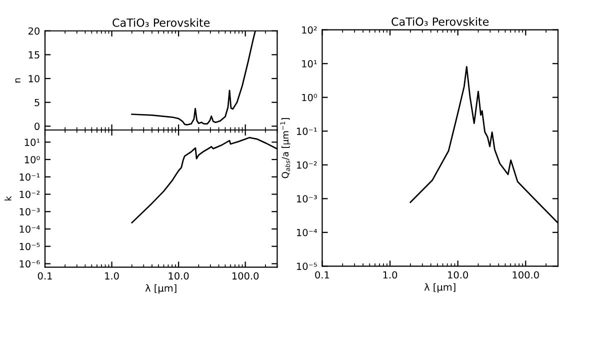 The width and height of the screenshot is (600, 343). Describe the element at coordinates (8, 198) in the screenshot. I see `y-axis-title: k` at that location.